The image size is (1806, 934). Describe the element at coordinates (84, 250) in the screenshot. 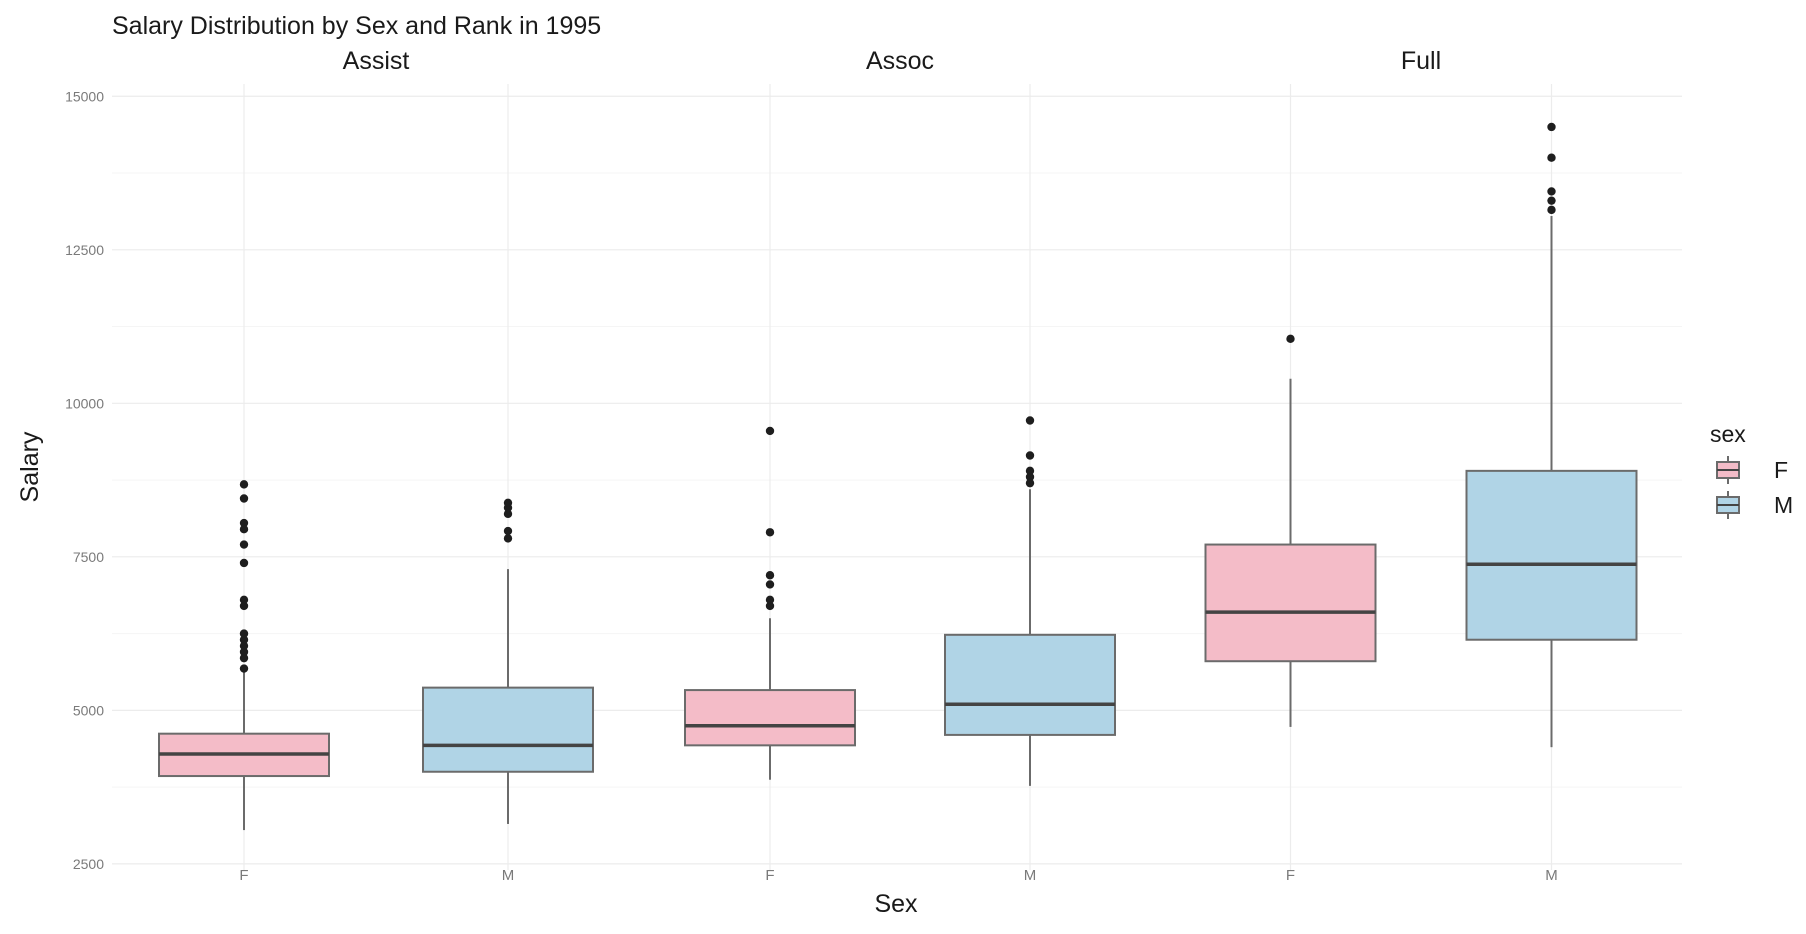

I see `y-tick-label: 12500` at that location.